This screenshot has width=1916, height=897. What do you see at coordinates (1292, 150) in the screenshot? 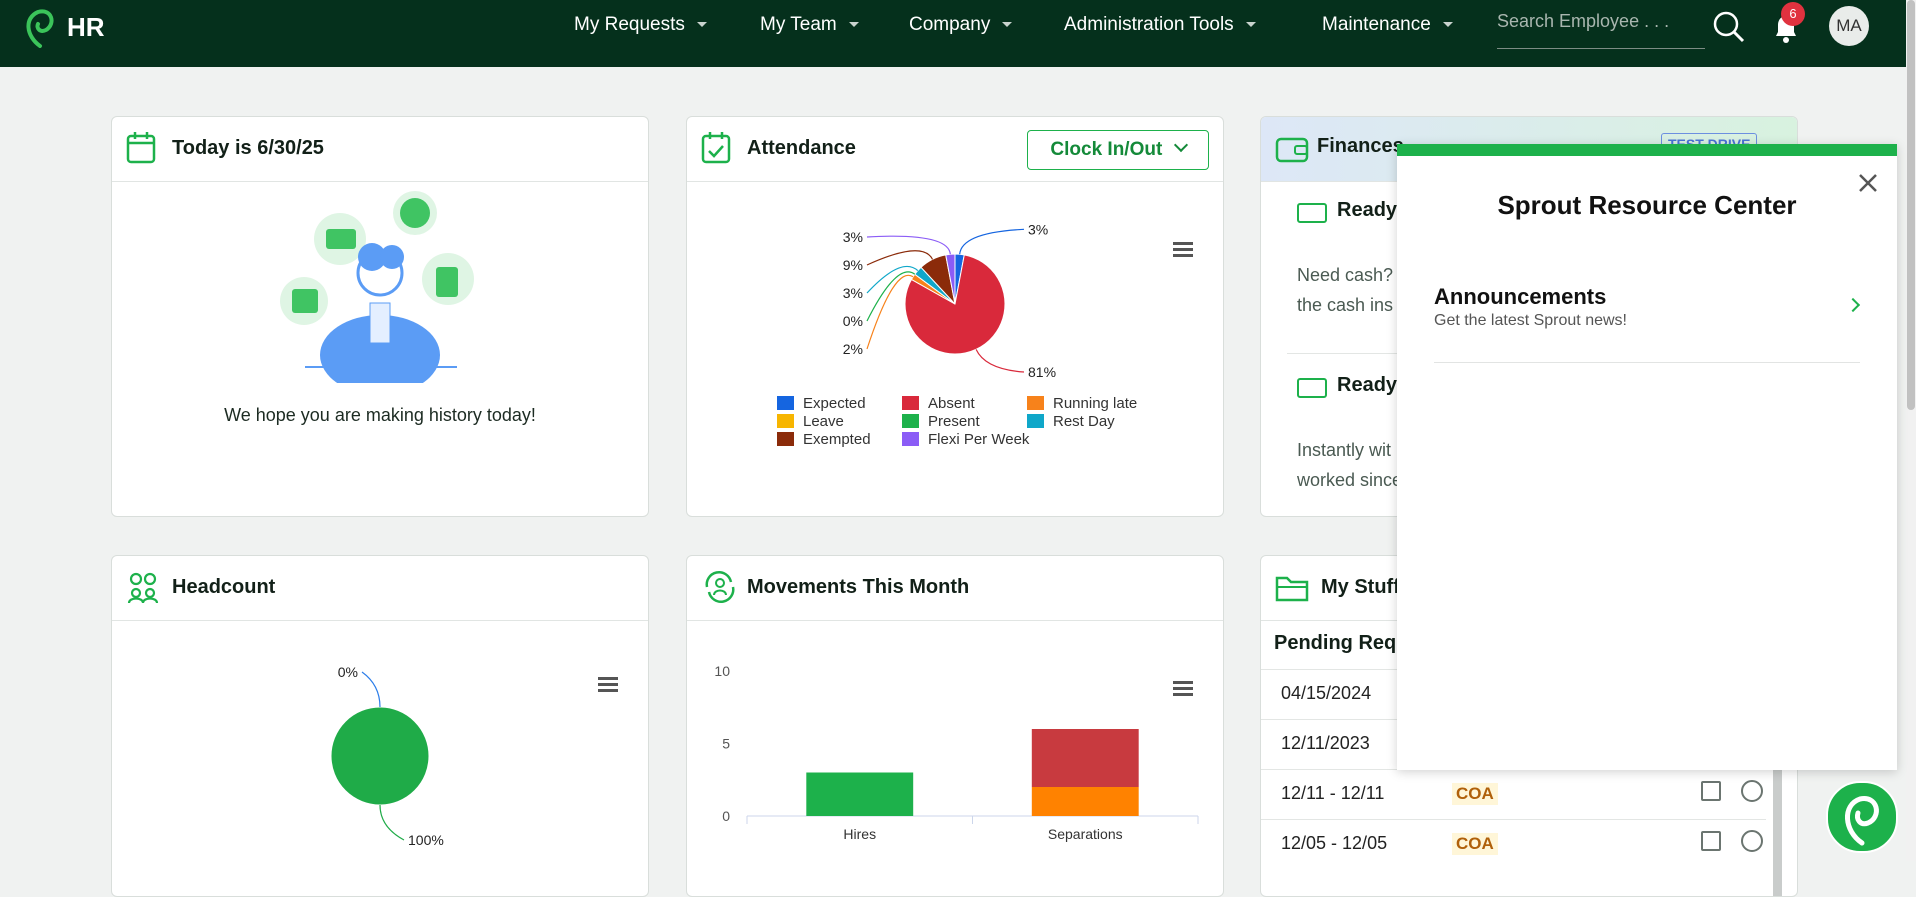
I see `wallet-icon` at bounding box center [1292, 150].